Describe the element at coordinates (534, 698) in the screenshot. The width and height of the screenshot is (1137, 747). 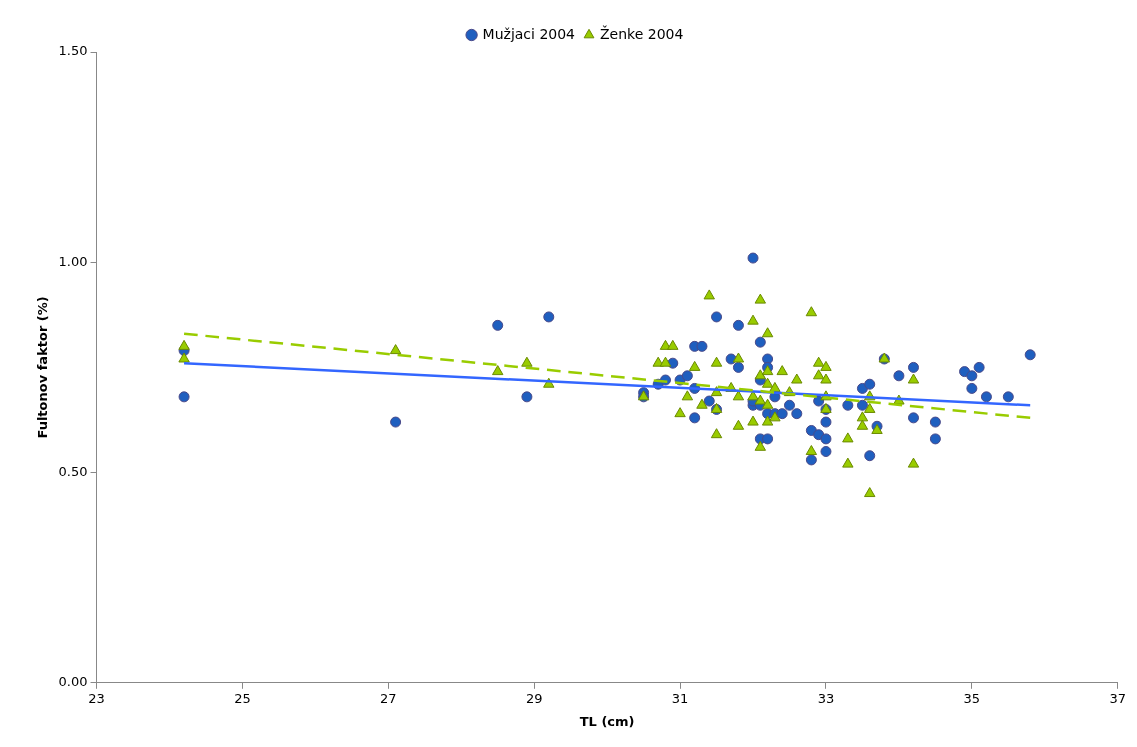
I see `x-tick-label: 29` at that location.